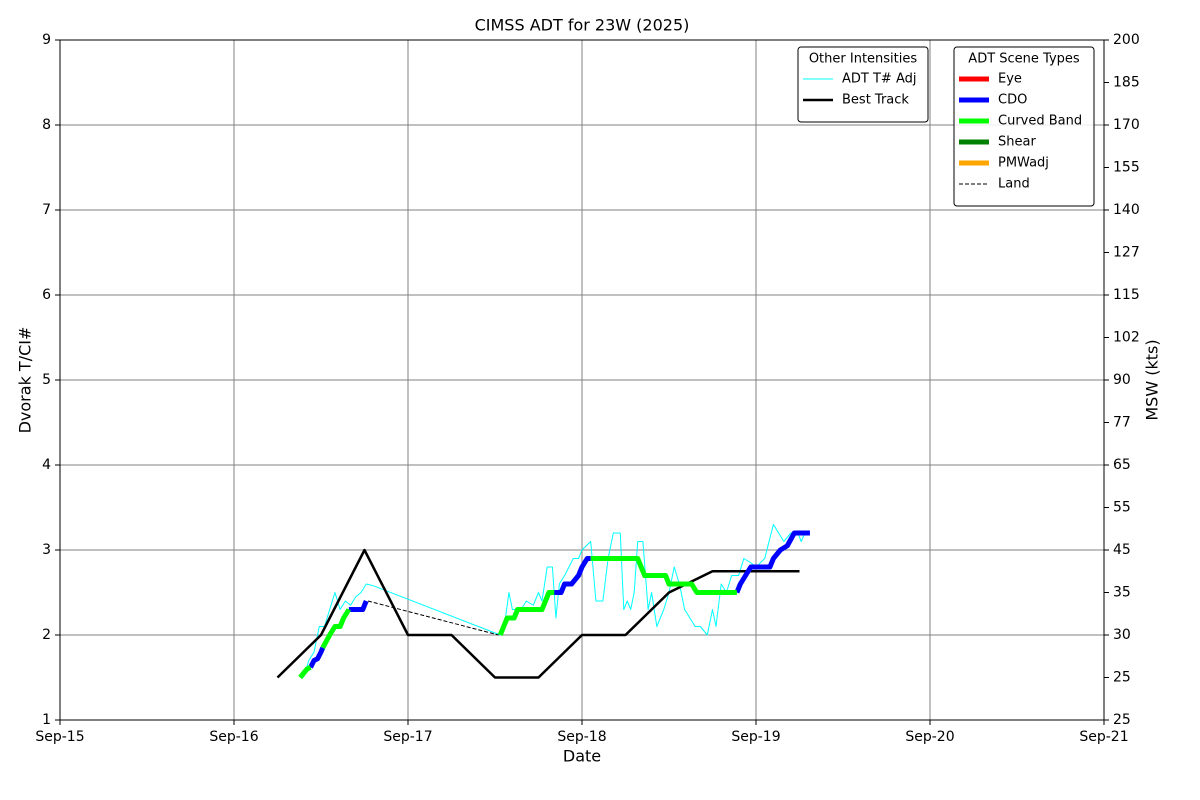  I want to click on y2-tick-label: 115, so click(1126, 295).